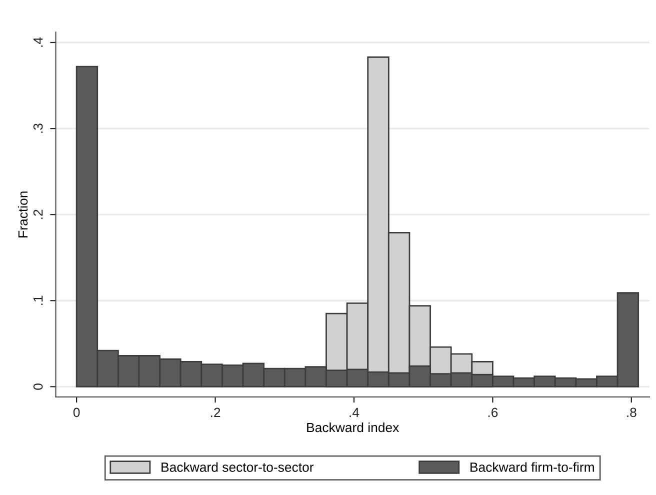 The height and width of the screenshot is (495, 656). Describe the element at coordinates (631, 413) in the screenshot. I see `x-tick-label: .8` at that location.